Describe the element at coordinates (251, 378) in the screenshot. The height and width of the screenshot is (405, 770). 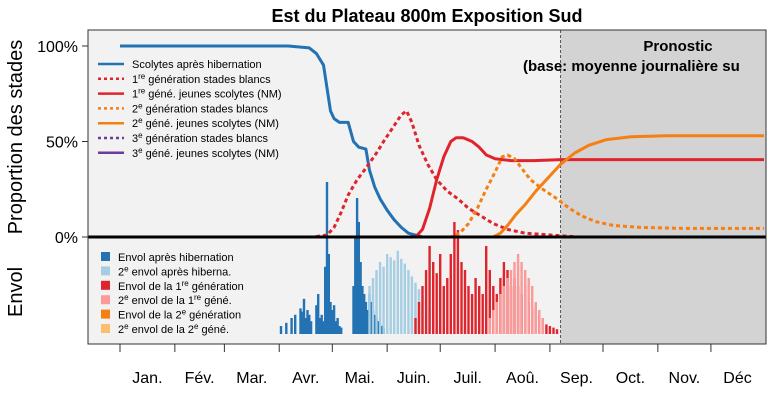
I see `x-tick-label: Mar.` at that location.